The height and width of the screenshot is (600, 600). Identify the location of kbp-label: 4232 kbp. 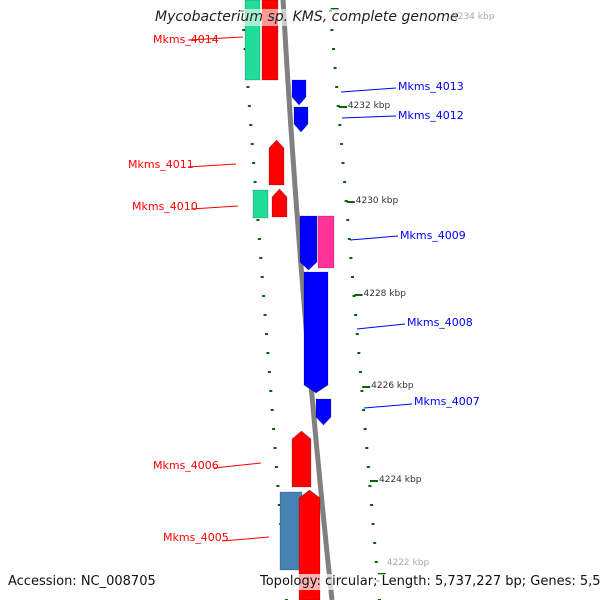
(369, 106).